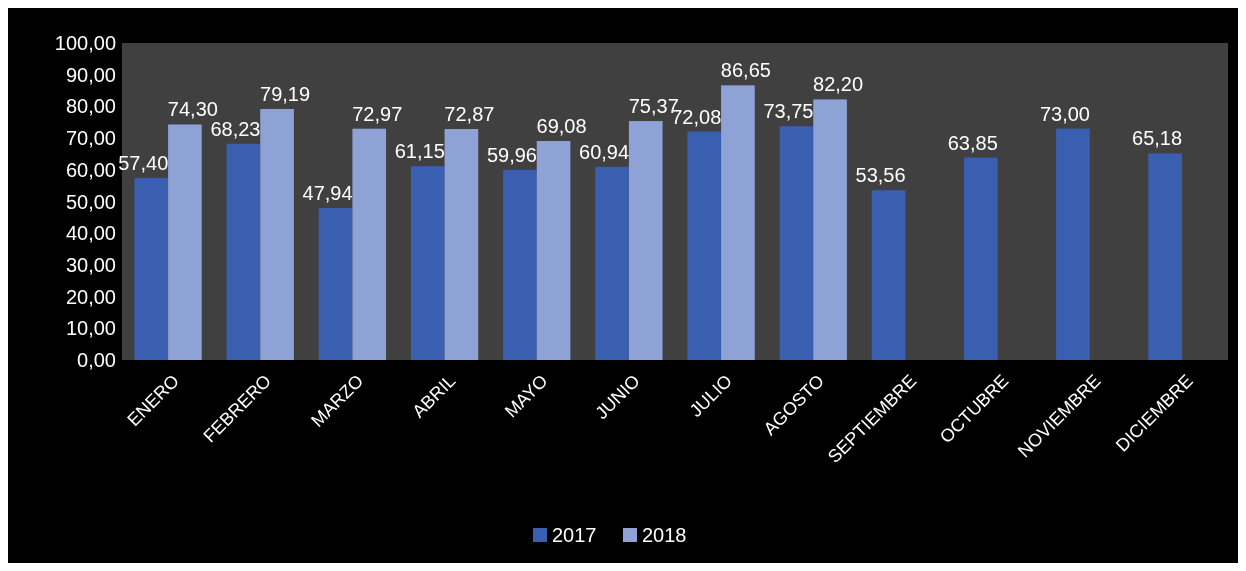  I want to click on y-tick-label: 10,00, so click(90, 328).